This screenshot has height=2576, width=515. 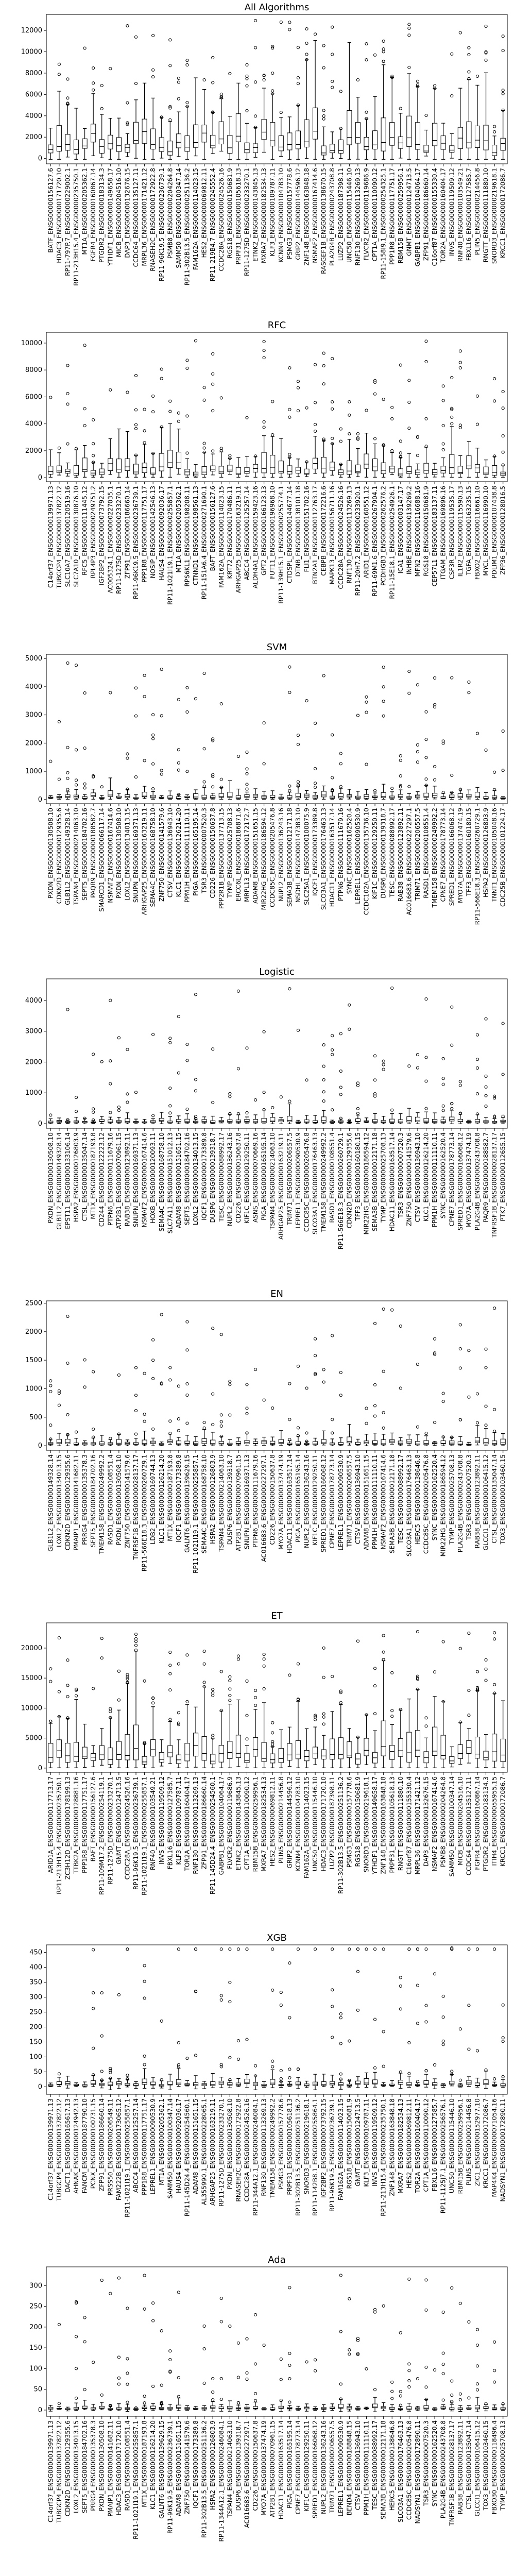 What do you see at coordinates (443, 532) in the screenshot?
I see `x-tick-label: ITGAM_ENSG00000169896.16` at bounding box center [443, 532].